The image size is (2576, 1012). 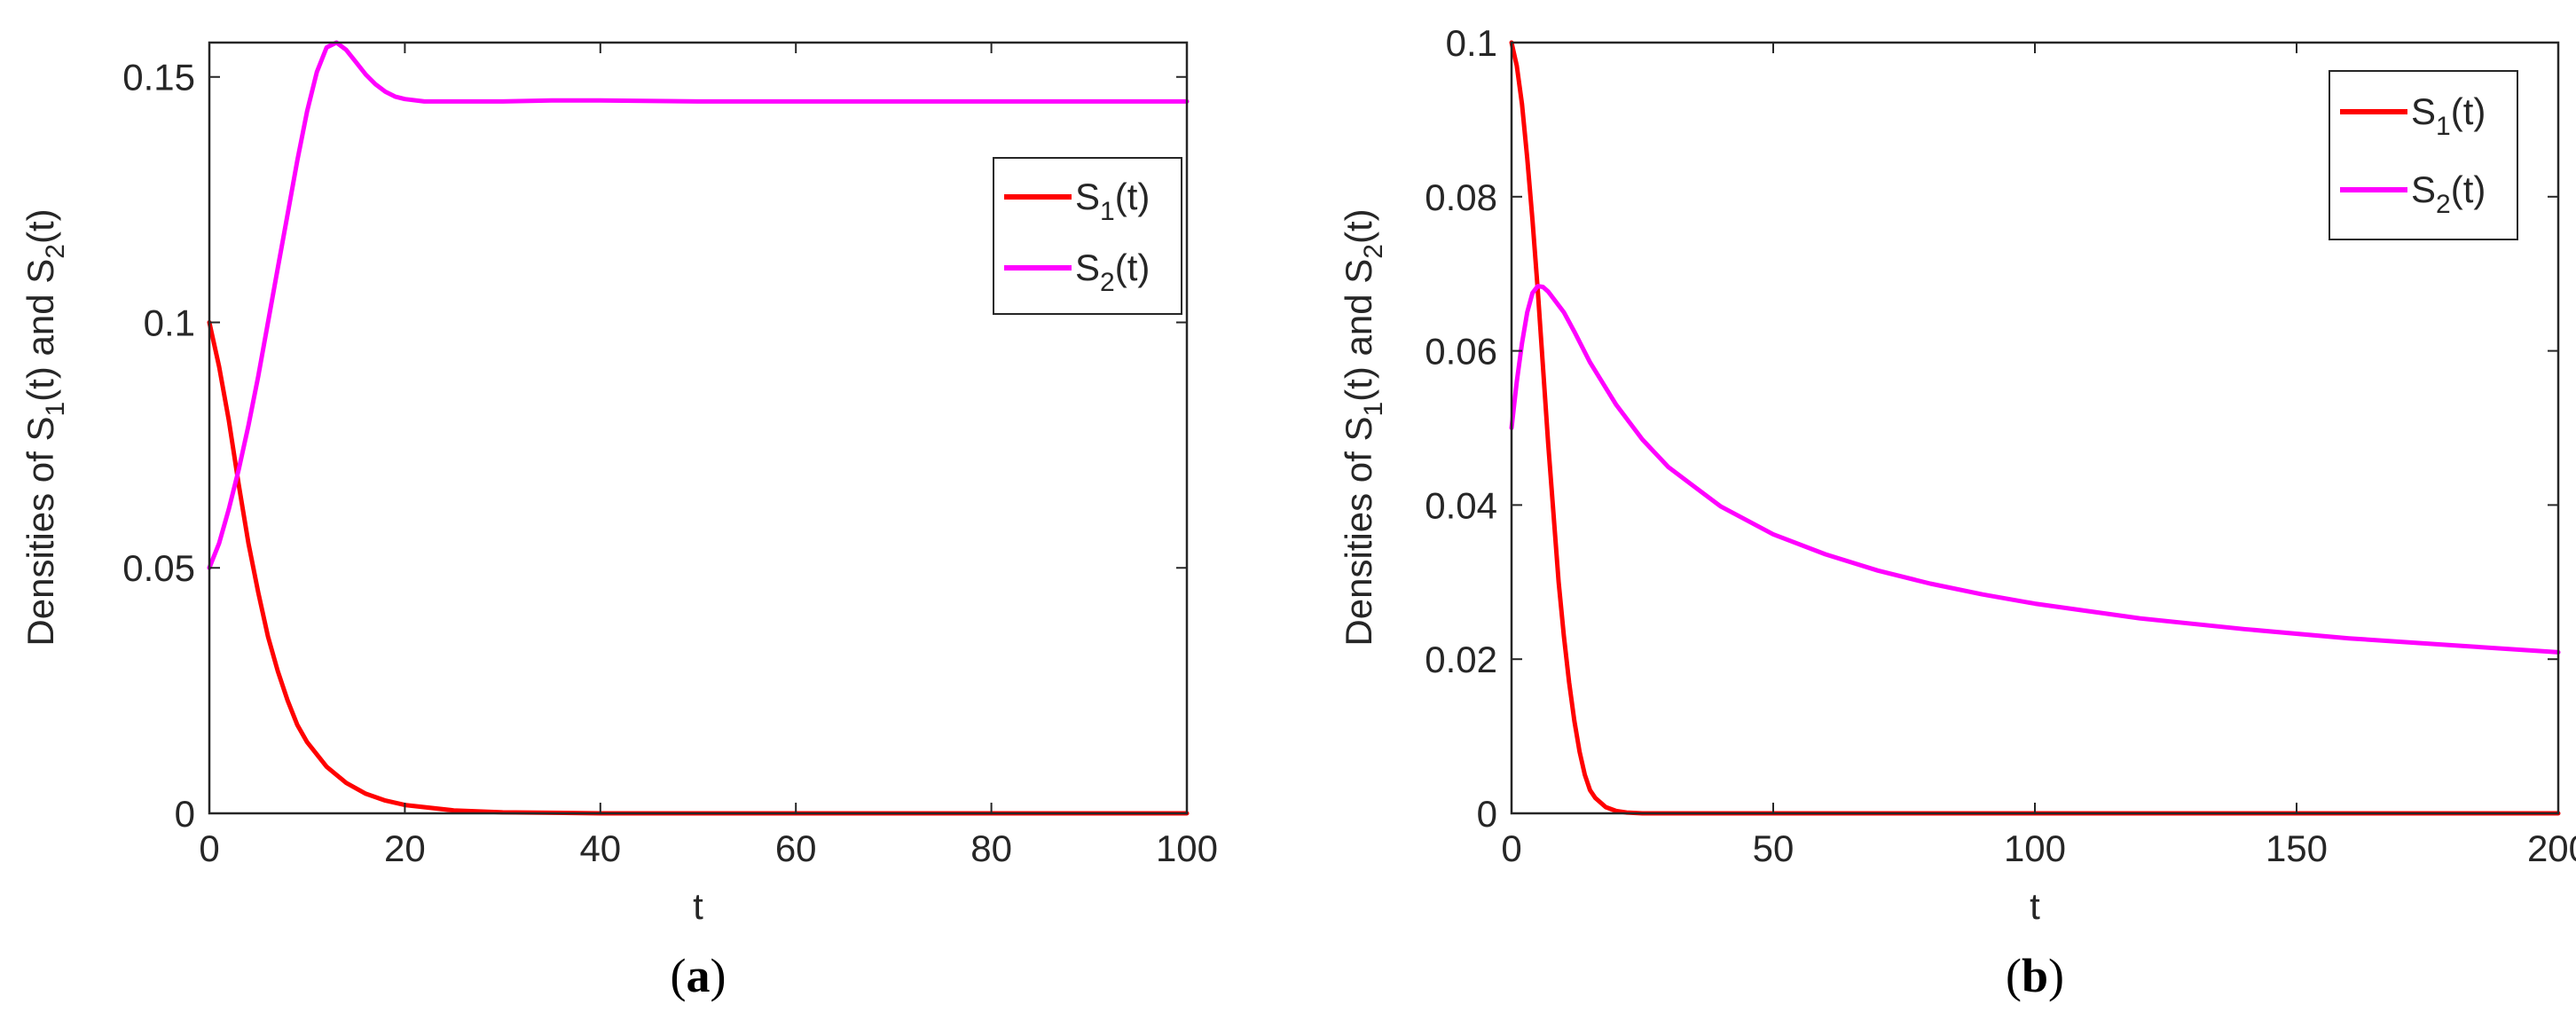 I want to click on panel-a-x-tick-label: 0, so click(x=209, y=848).